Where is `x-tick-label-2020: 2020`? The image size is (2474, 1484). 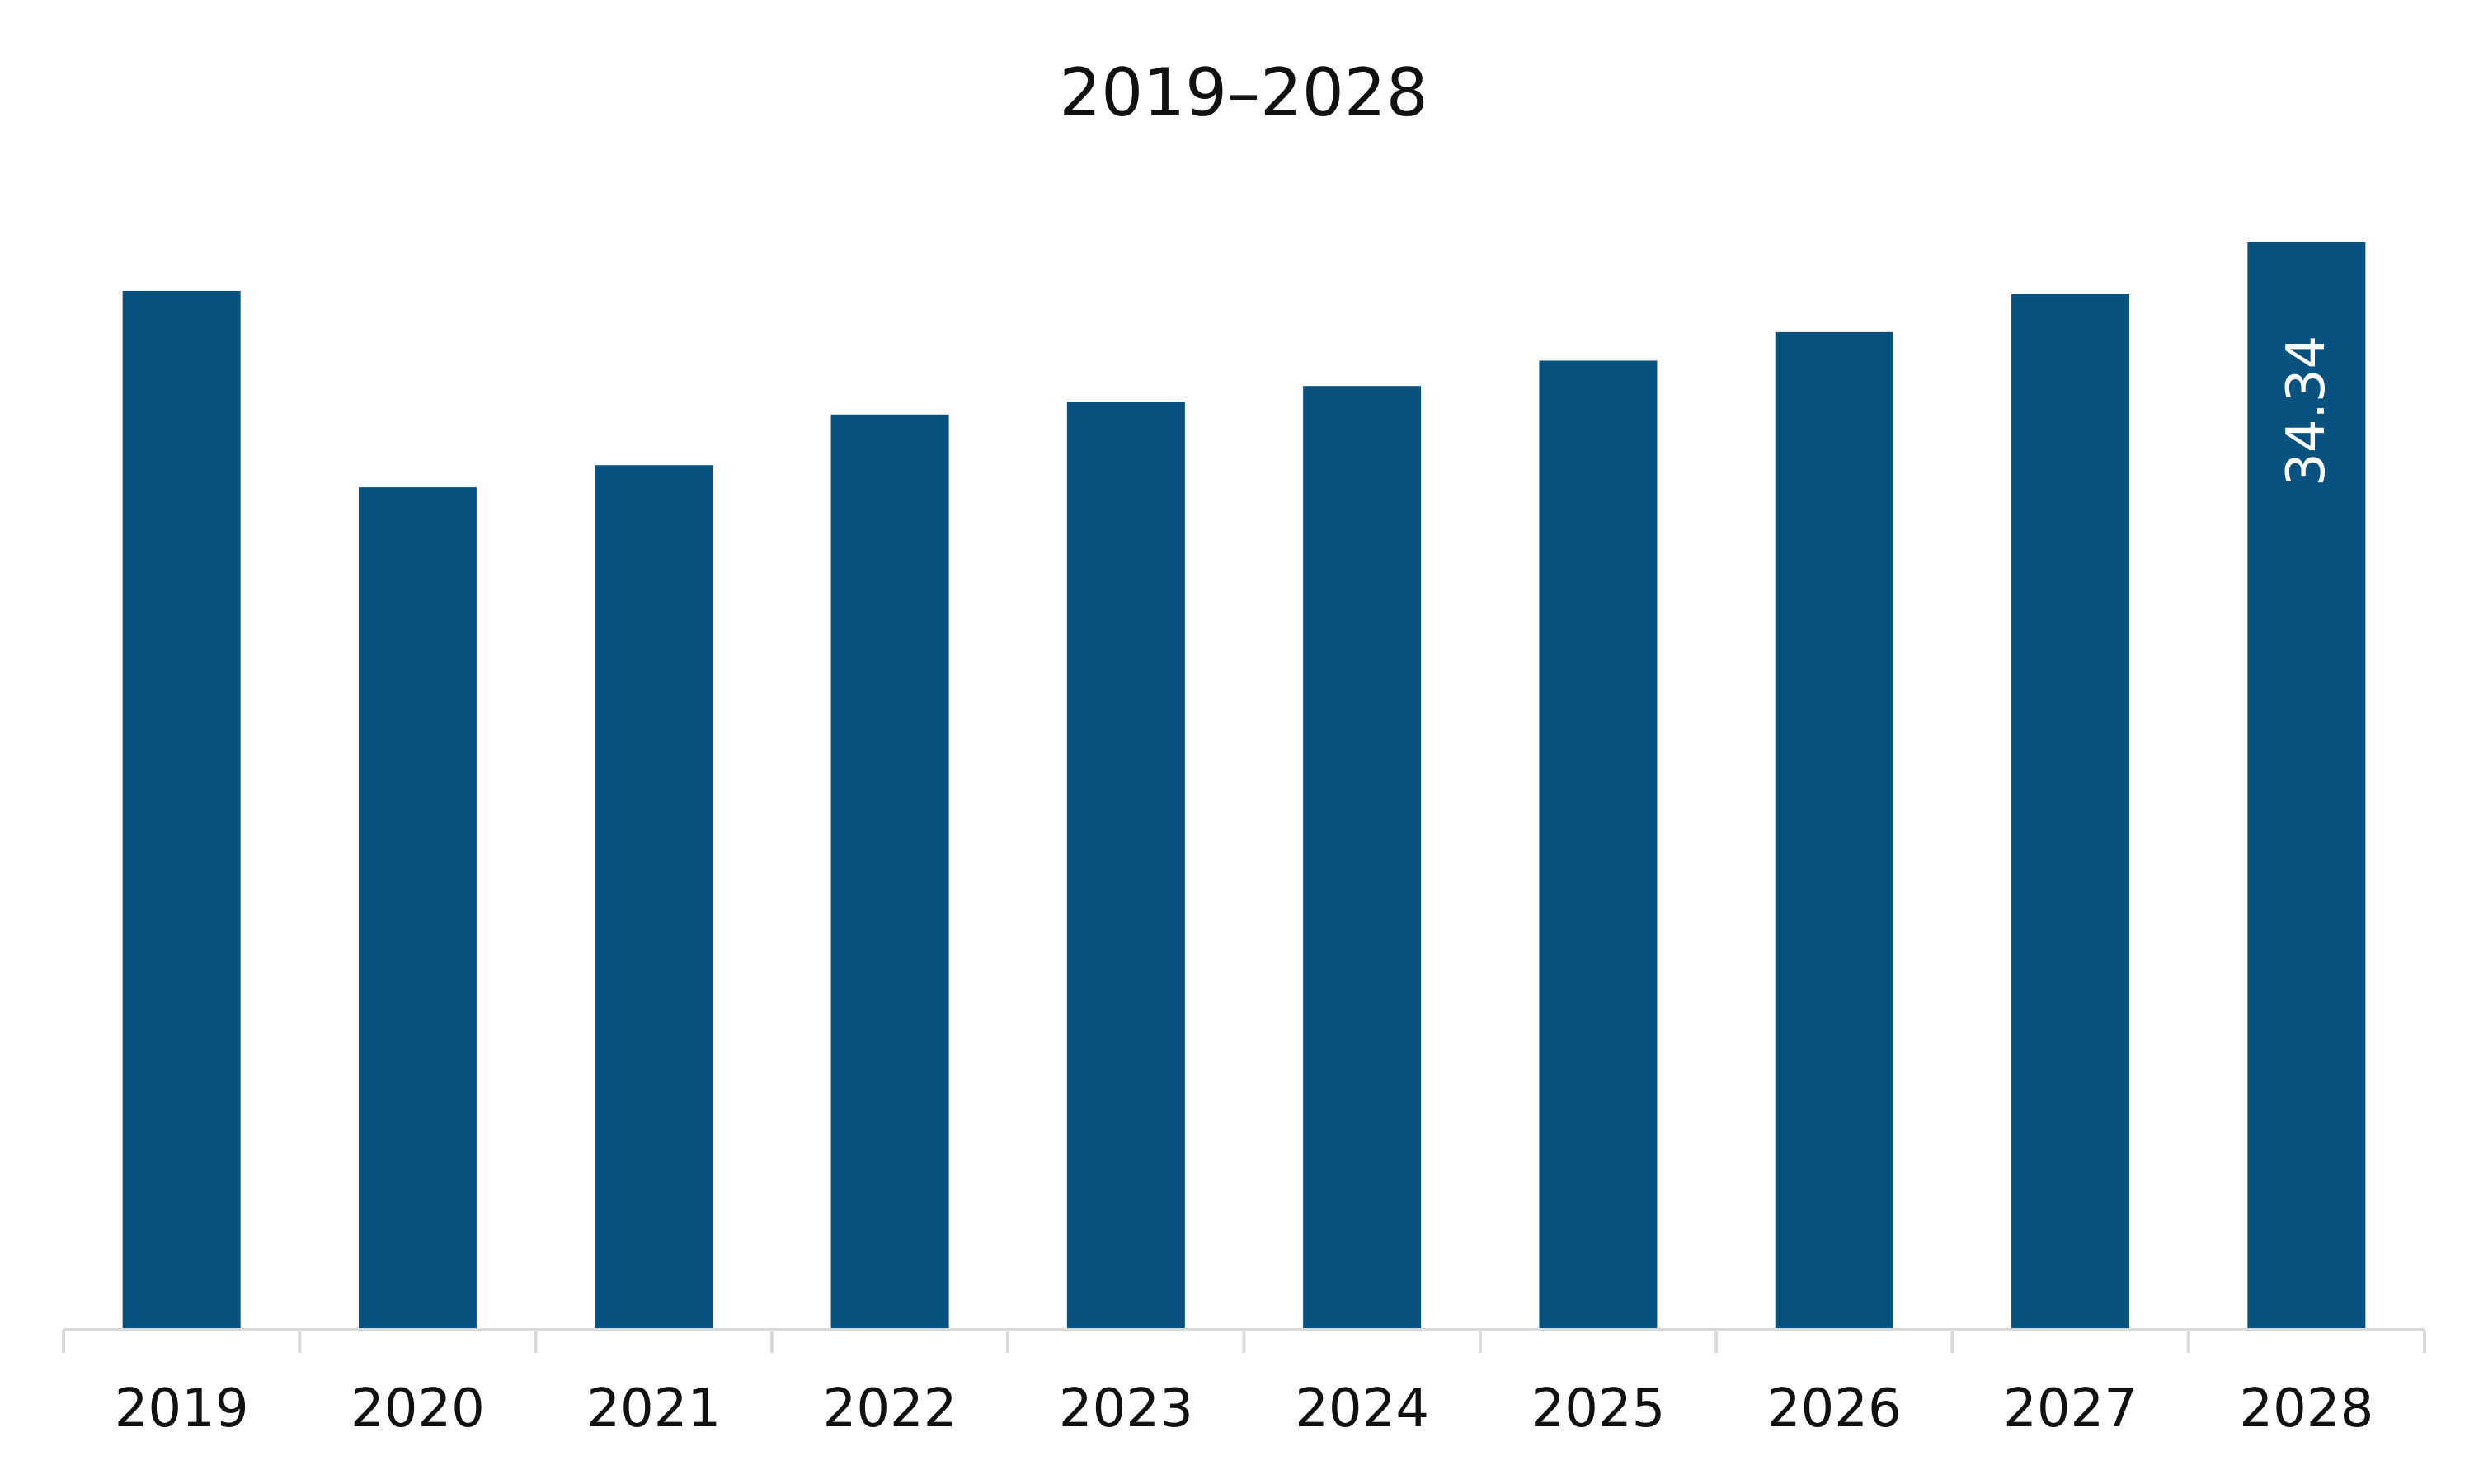 x-tick-label-2020: 2020 is located at coordinates (417, 1408).